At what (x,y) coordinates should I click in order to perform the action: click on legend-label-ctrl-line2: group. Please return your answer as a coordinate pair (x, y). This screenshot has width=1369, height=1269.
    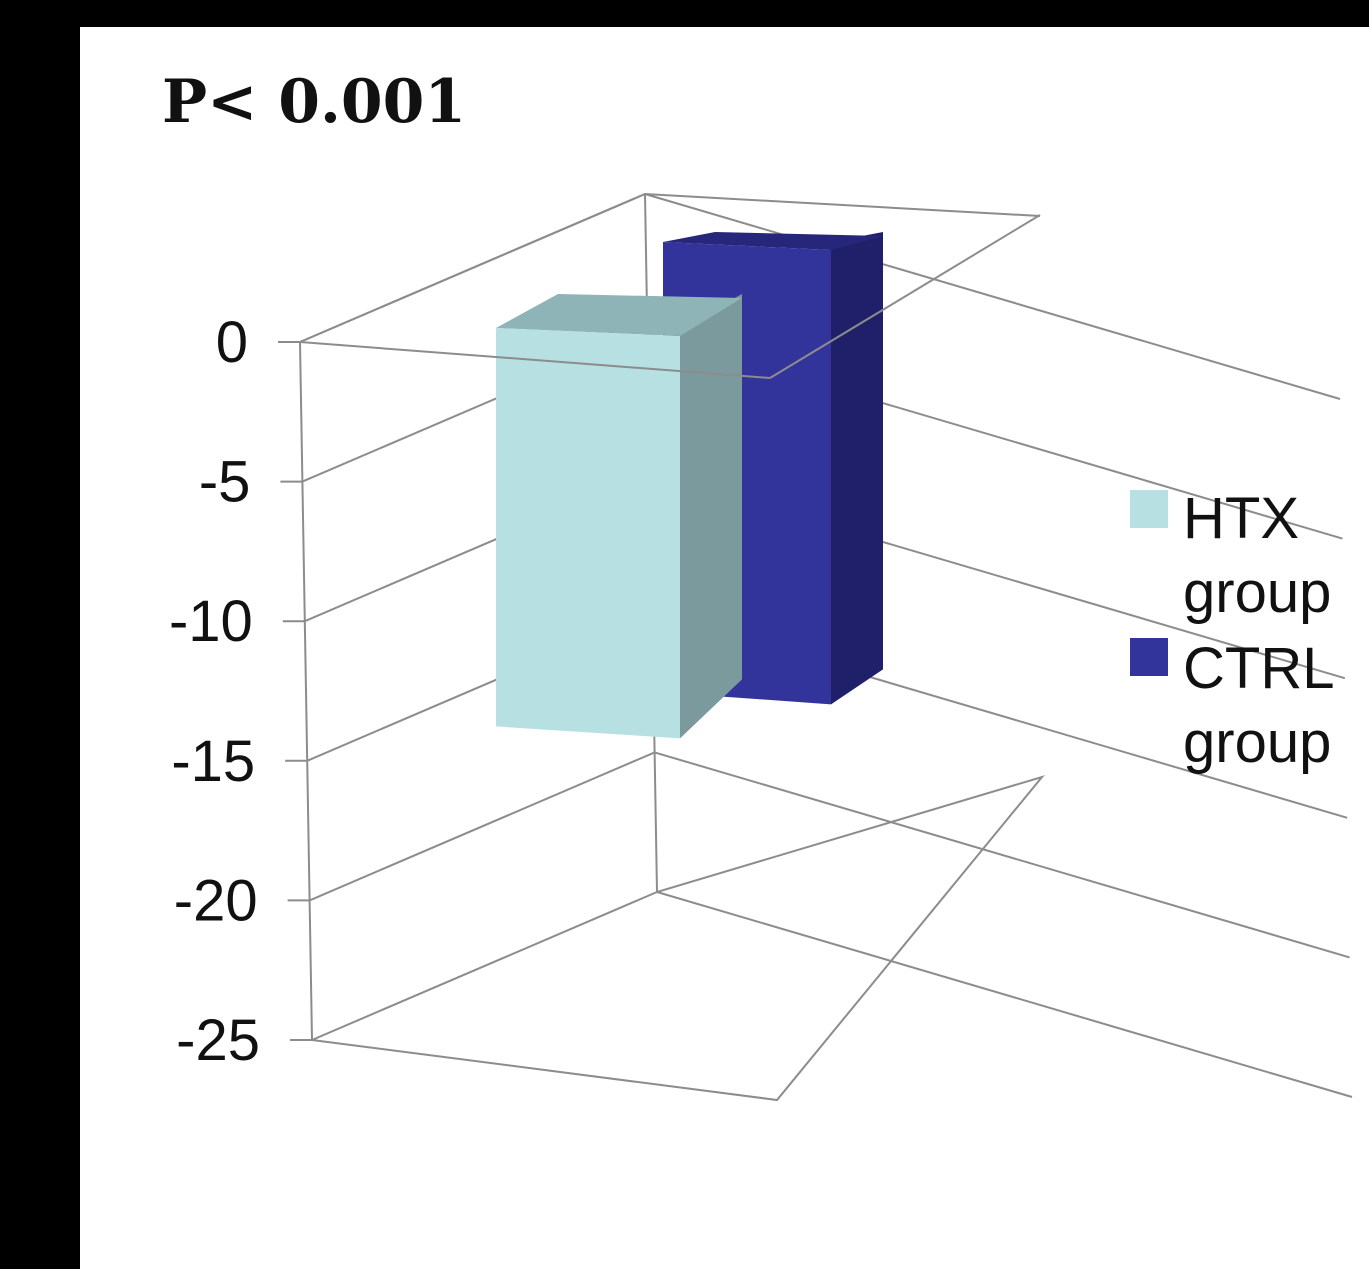
    Looking at the image, I should click on (1257, 742).